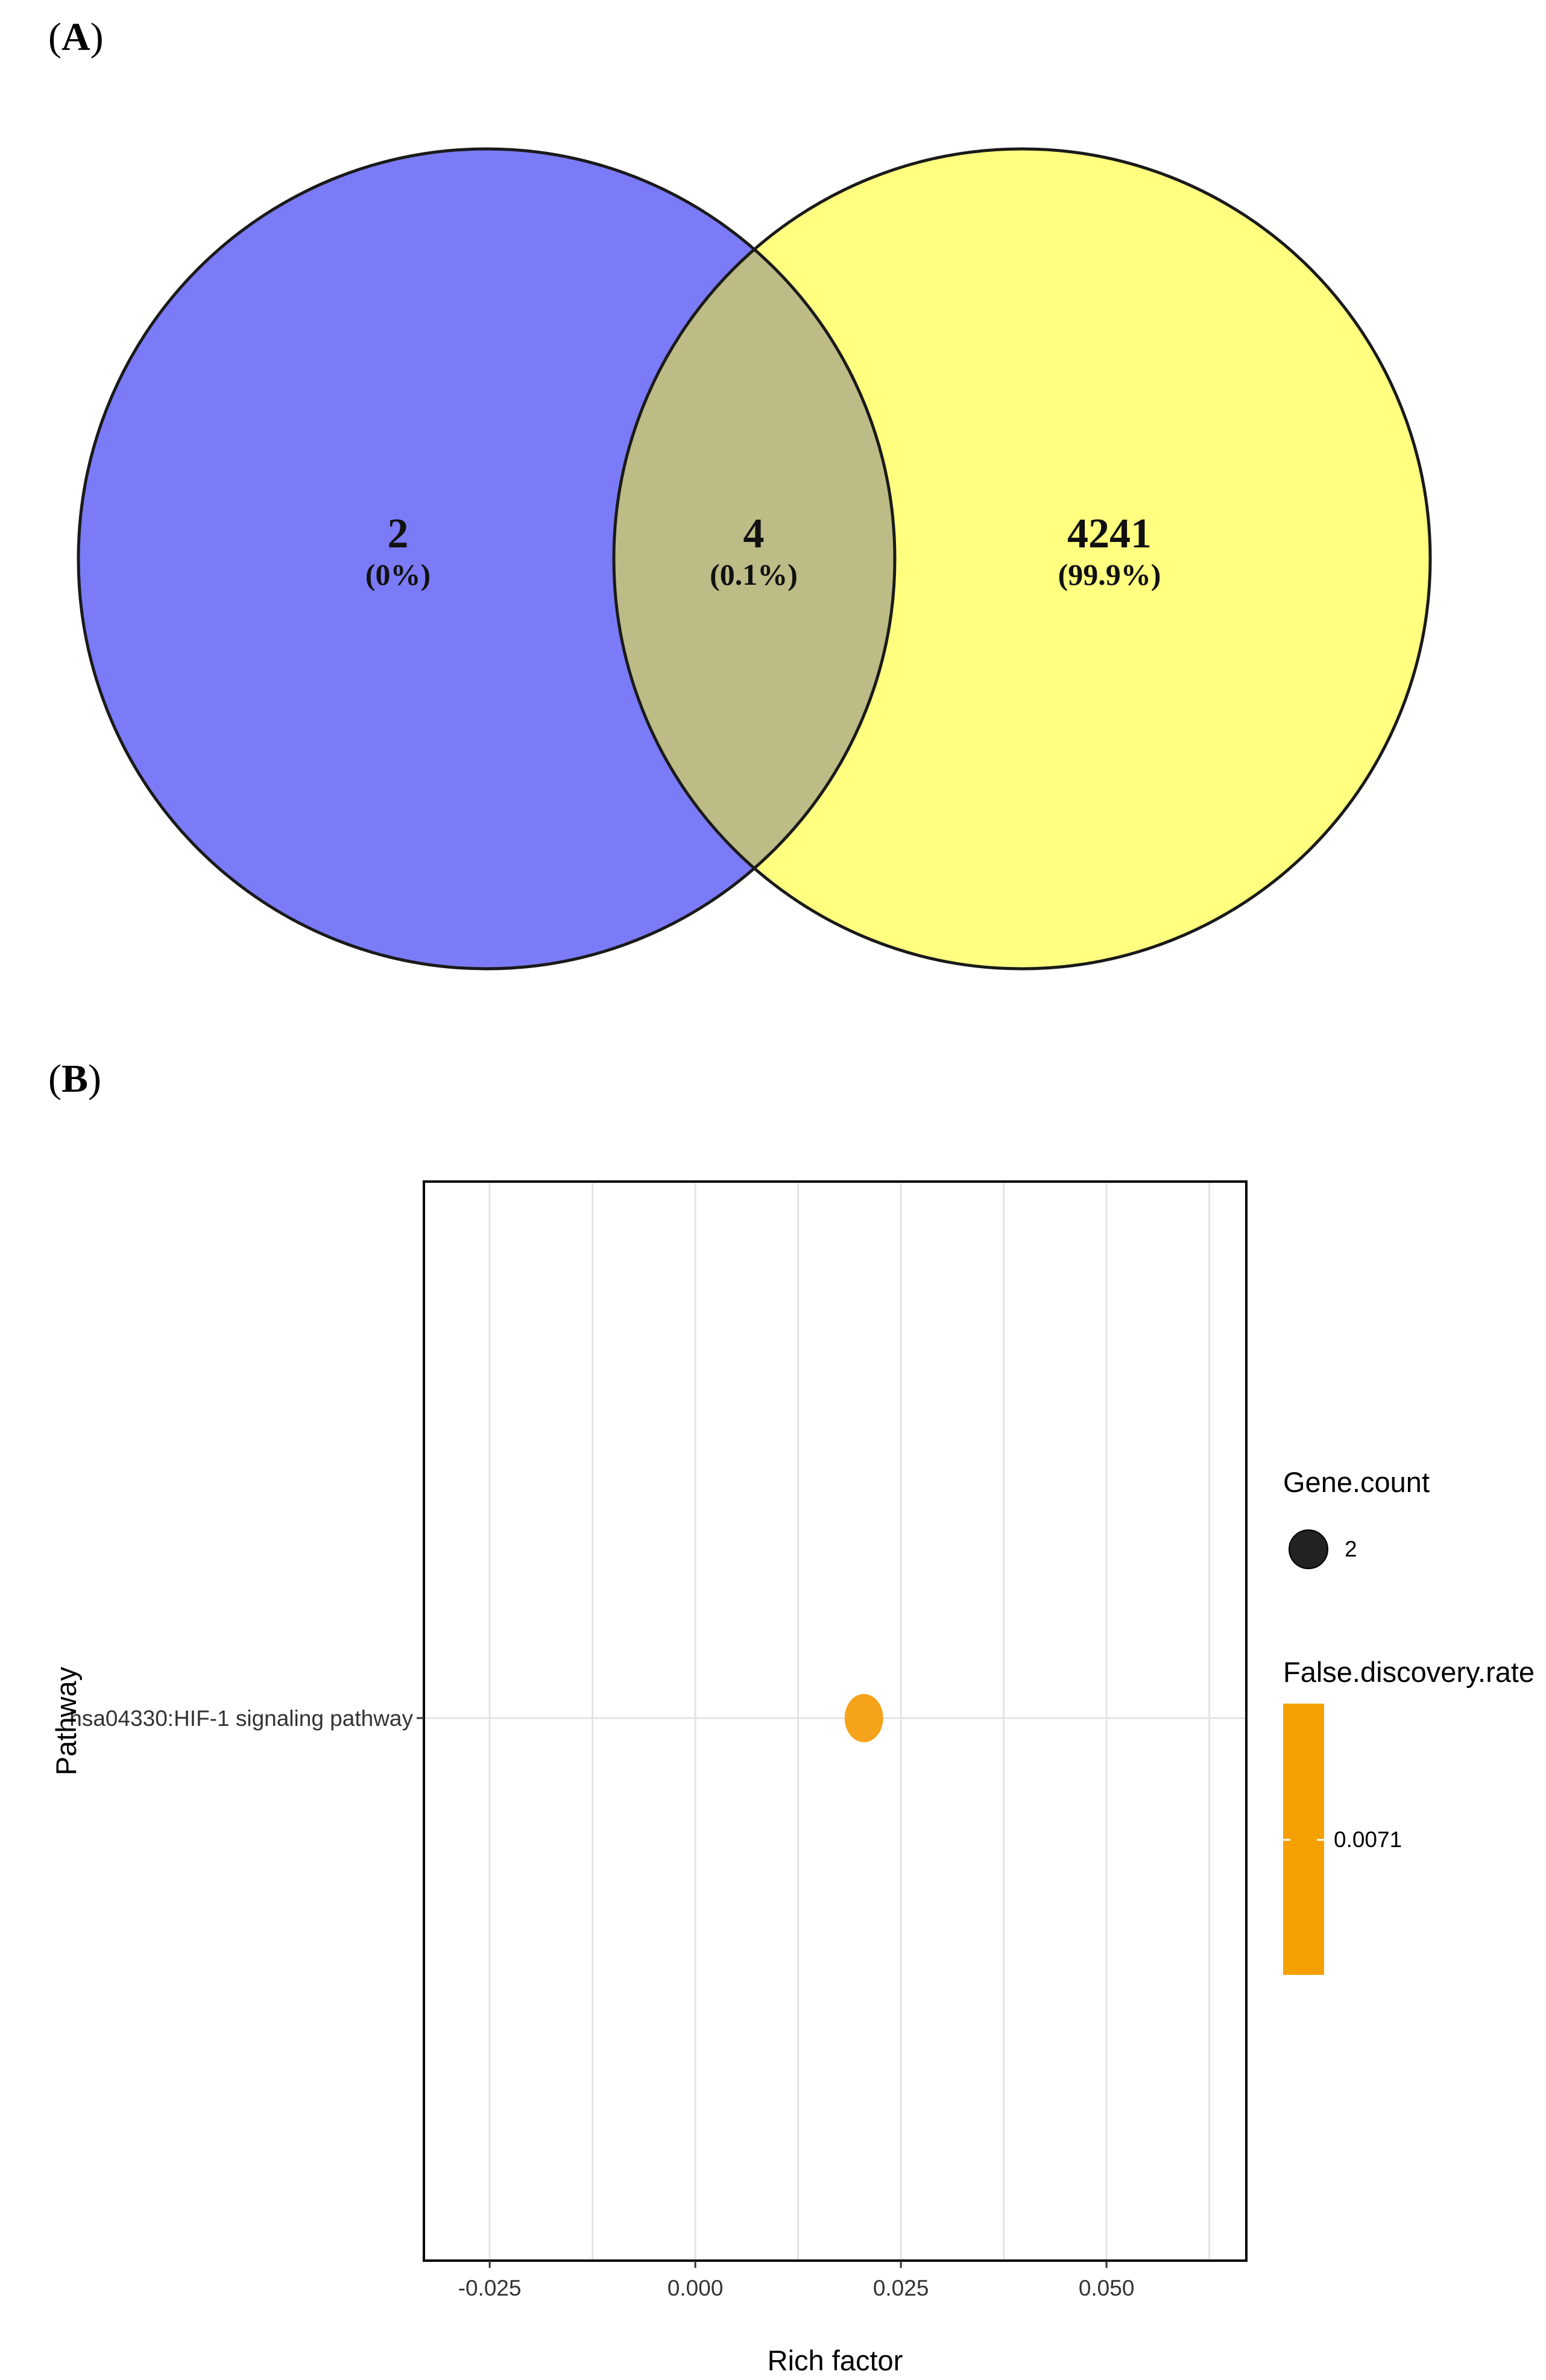  Describe the element at coordinates (796, 2280) in the screenshot. I see `x-axis-ticks: -0.025 0.000 0.025 0.050` at that location.